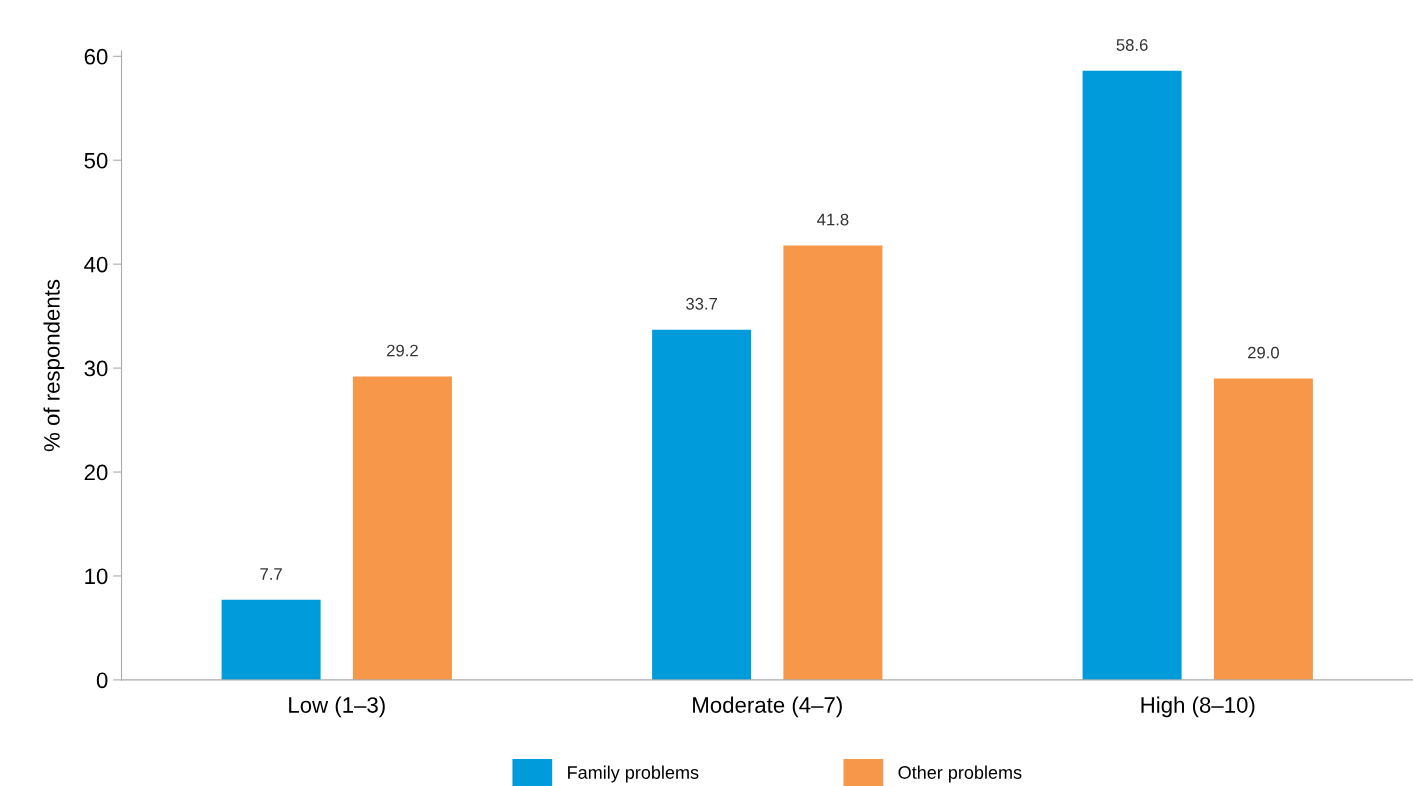 This screenshot has width=1413, height=786. What do you see at coordinates (96, 264) in the screenshot?
I see `y-tick-label: 40` at bounding box center [96, 264].